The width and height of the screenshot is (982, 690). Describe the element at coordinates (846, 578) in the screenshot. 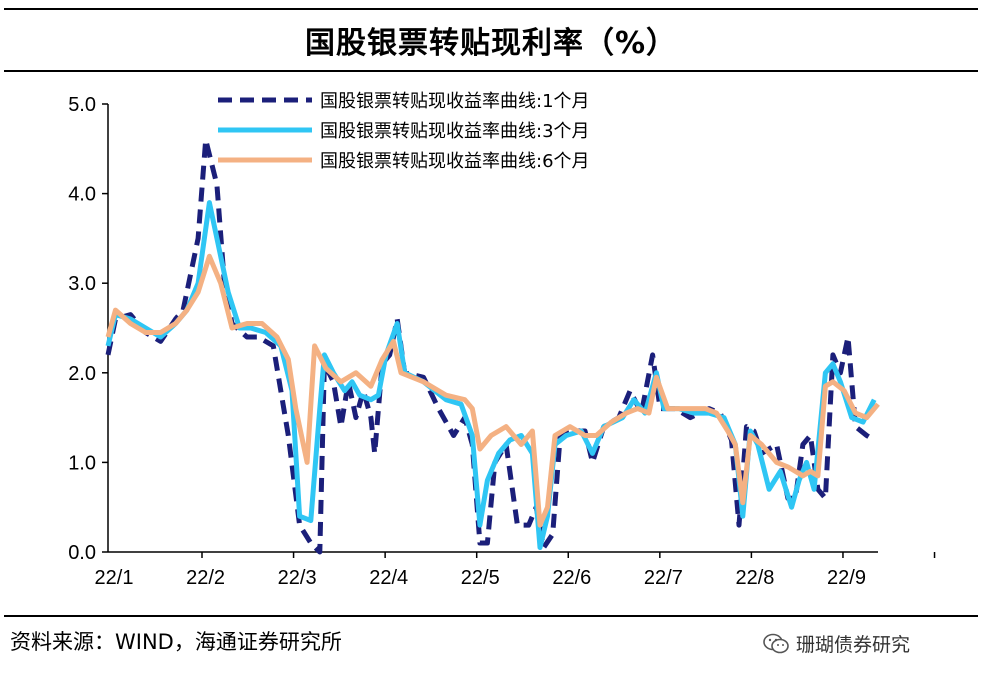

I see `x-tick-label: 22/9` at that location.